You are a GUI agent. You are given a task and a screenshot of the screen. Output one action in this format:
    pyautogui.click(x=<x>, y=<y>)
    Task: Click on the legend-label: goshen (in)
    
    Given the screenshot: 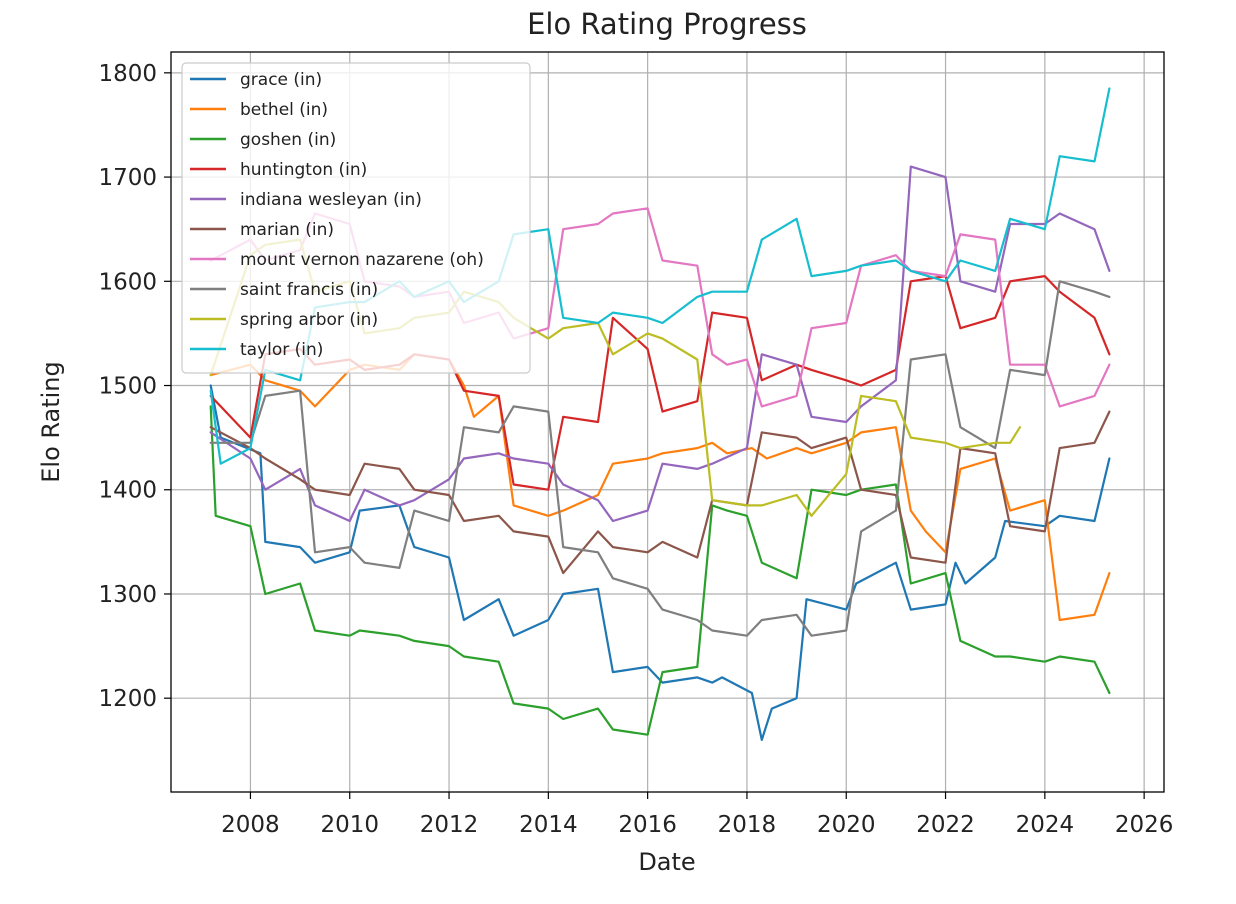 What is the action you would take?
    pyautogui.click(x=288, y=140)
    